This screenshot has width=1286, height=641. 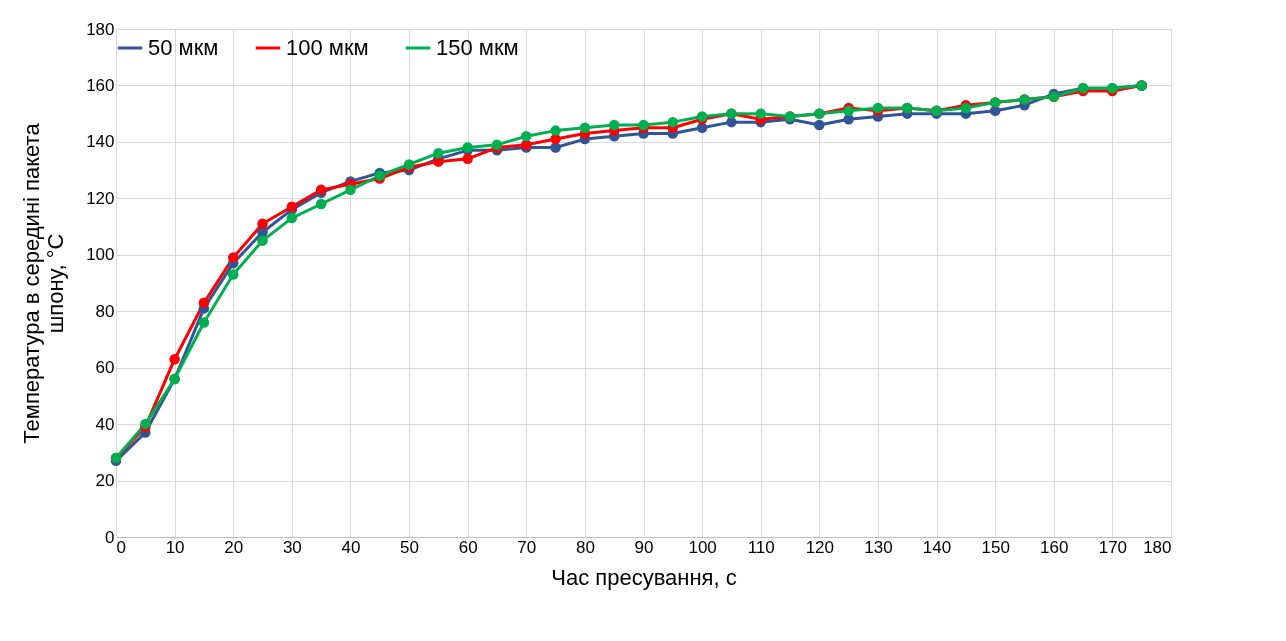 What do you see at coordinates (100, 85) in the screenshot?
I see `y-tick-label: 160` at bounding box center [100, 85].